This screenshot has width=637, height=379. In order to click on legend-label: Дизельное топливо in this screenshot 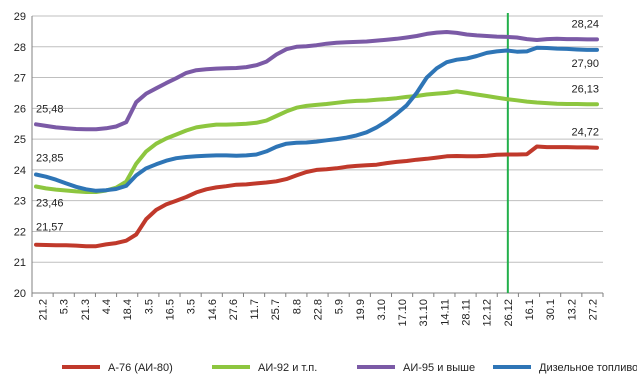, I will do `click(588, 368)`.